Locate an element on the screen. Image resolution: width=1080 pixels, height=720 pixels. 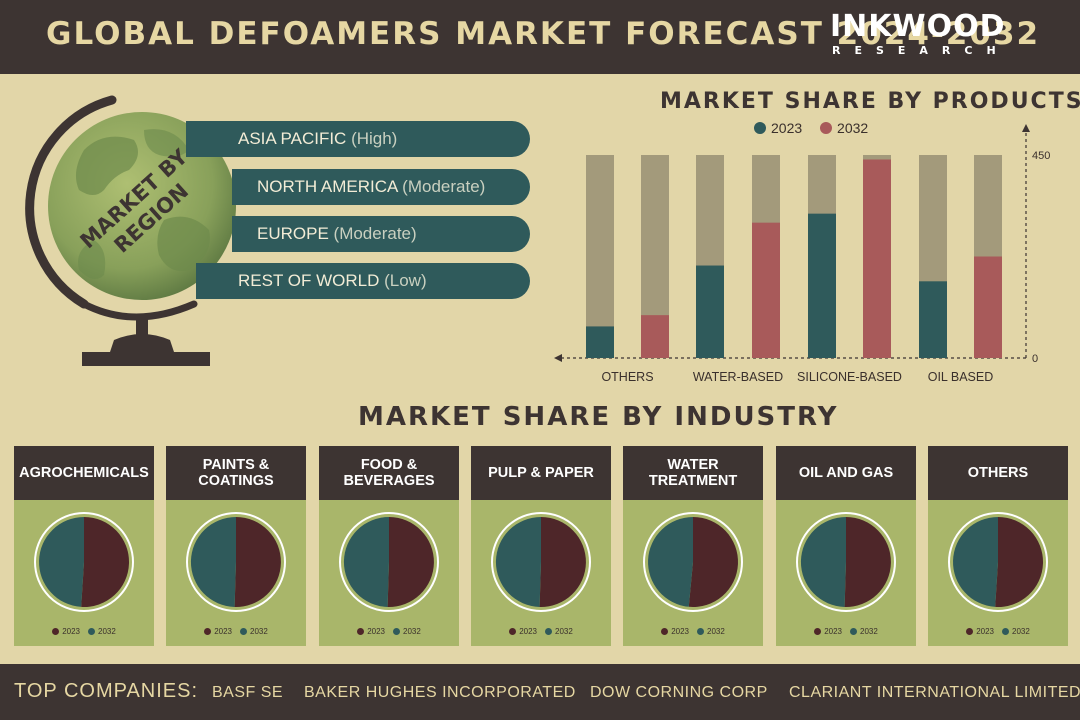
industry-card: OTHERS 2023 2032 is located at coordinates (998, 546).